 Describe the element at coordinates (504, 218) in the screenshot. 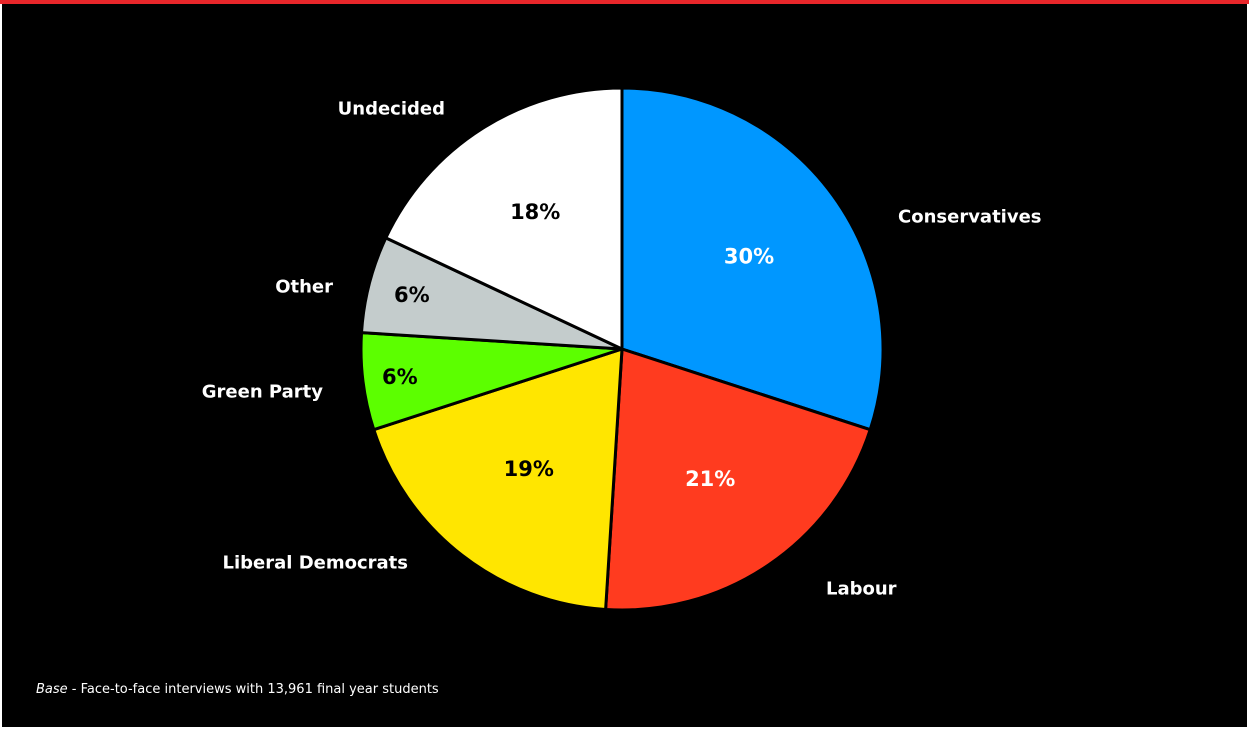

I see `pie-slice-undecided` at that location.